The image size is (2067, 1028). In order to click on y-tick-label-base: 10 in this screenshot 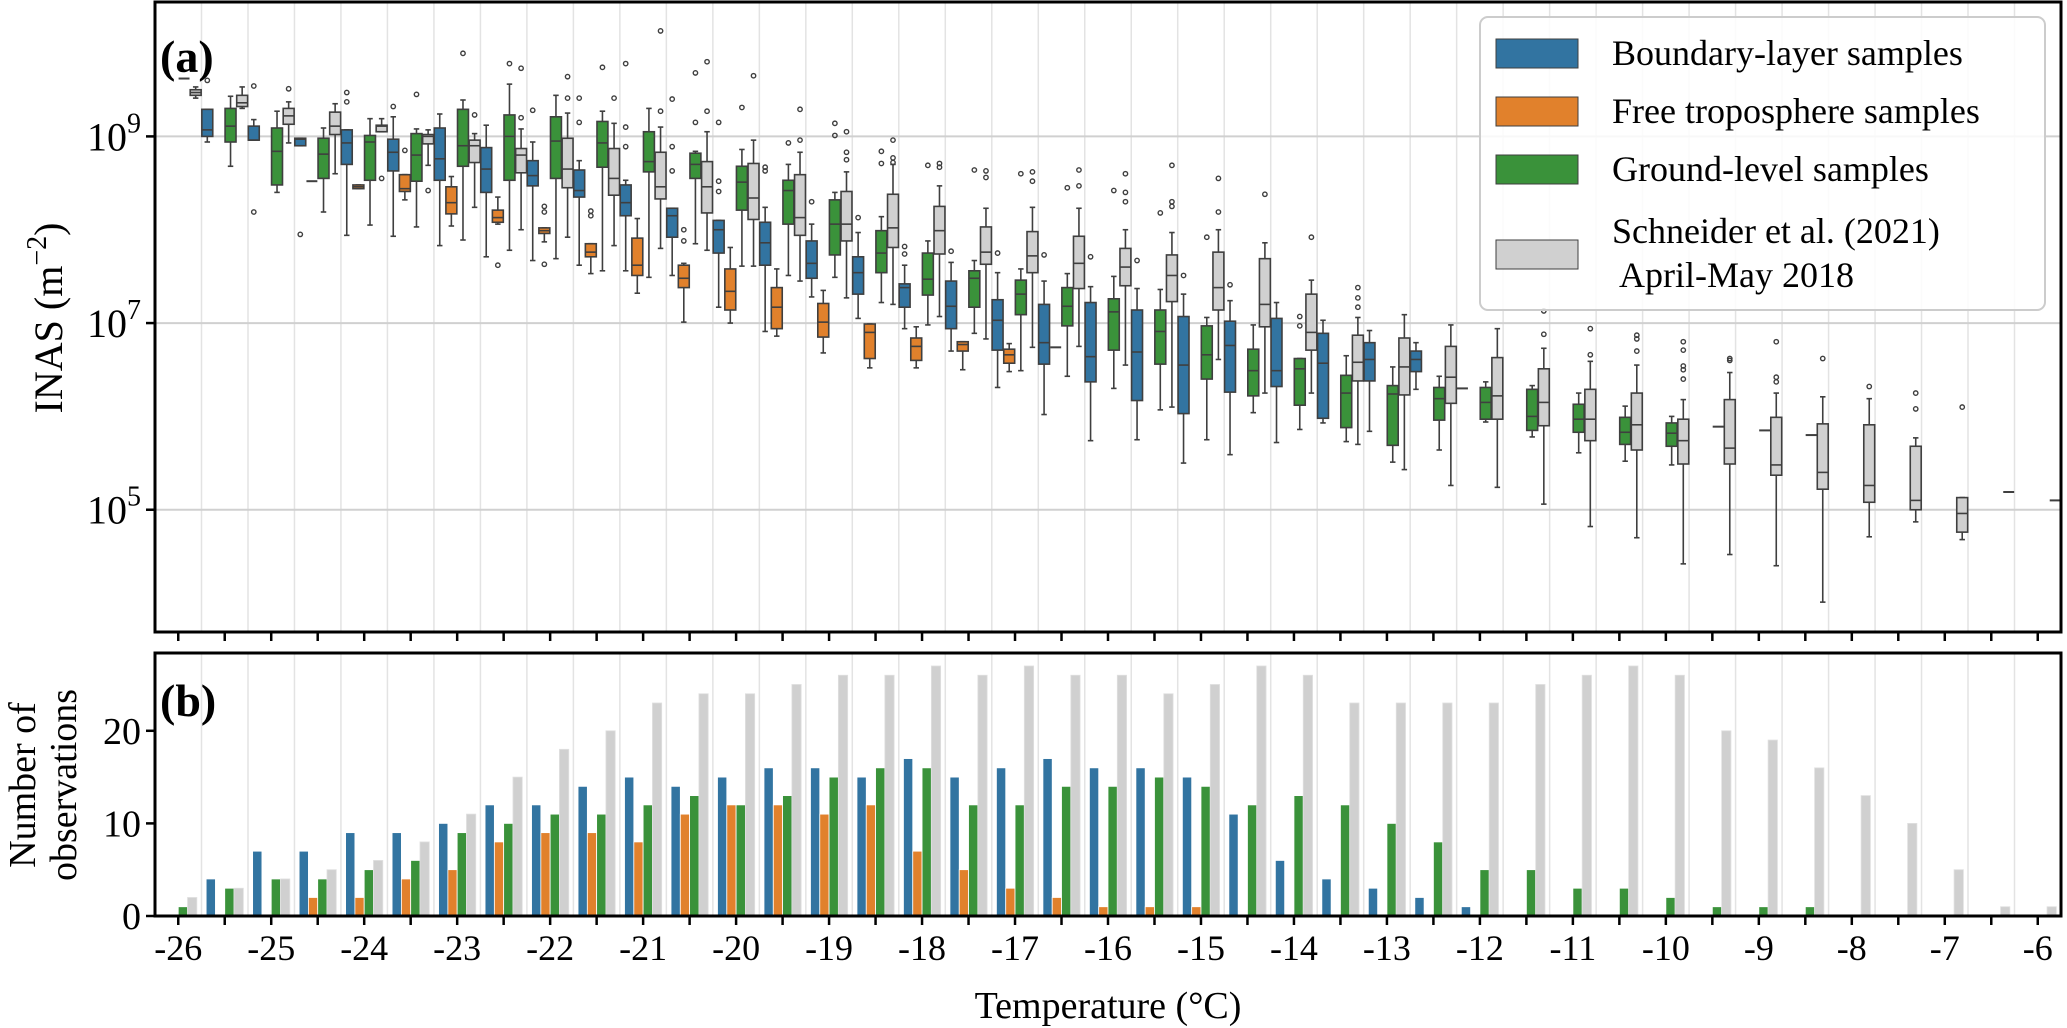, I will do `click(107, 323)`.